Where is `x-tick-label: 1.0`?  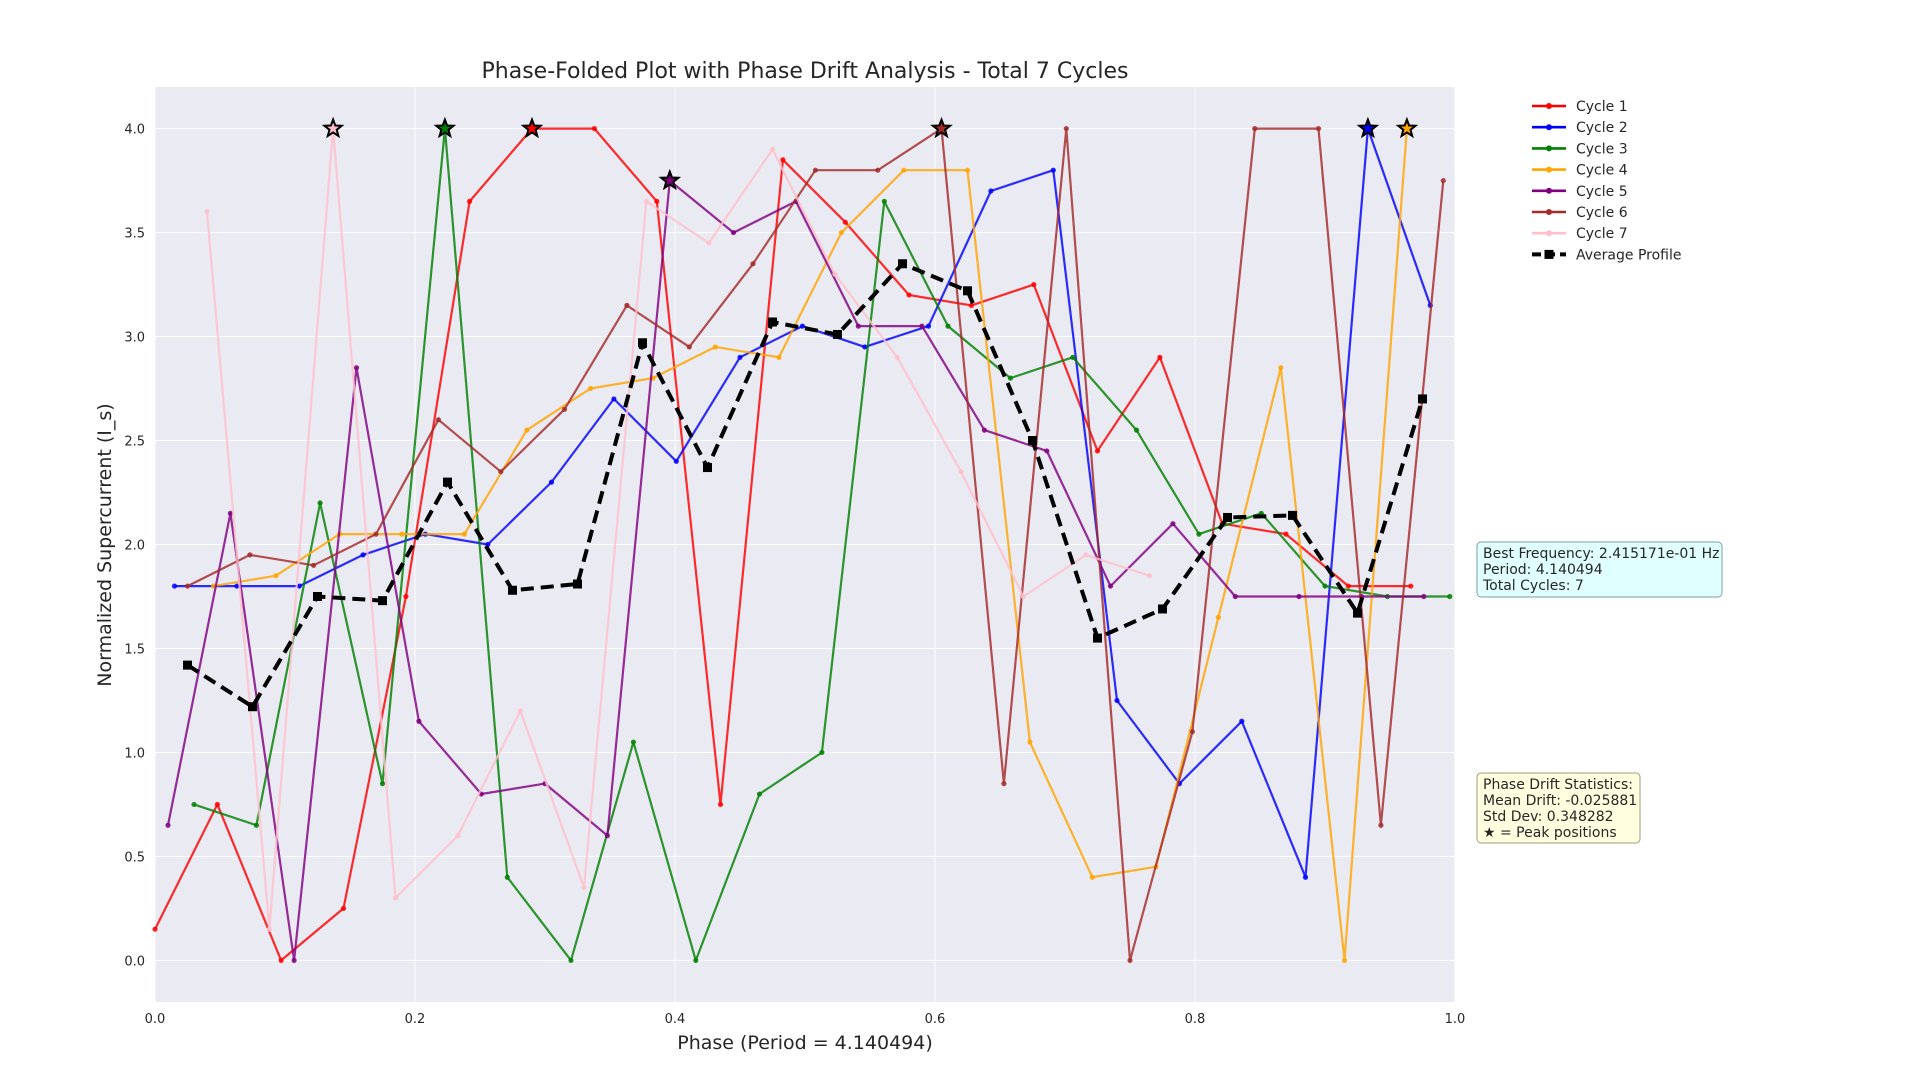
x-tick-label: 1.0 is located at coordinates (1455, 1019).